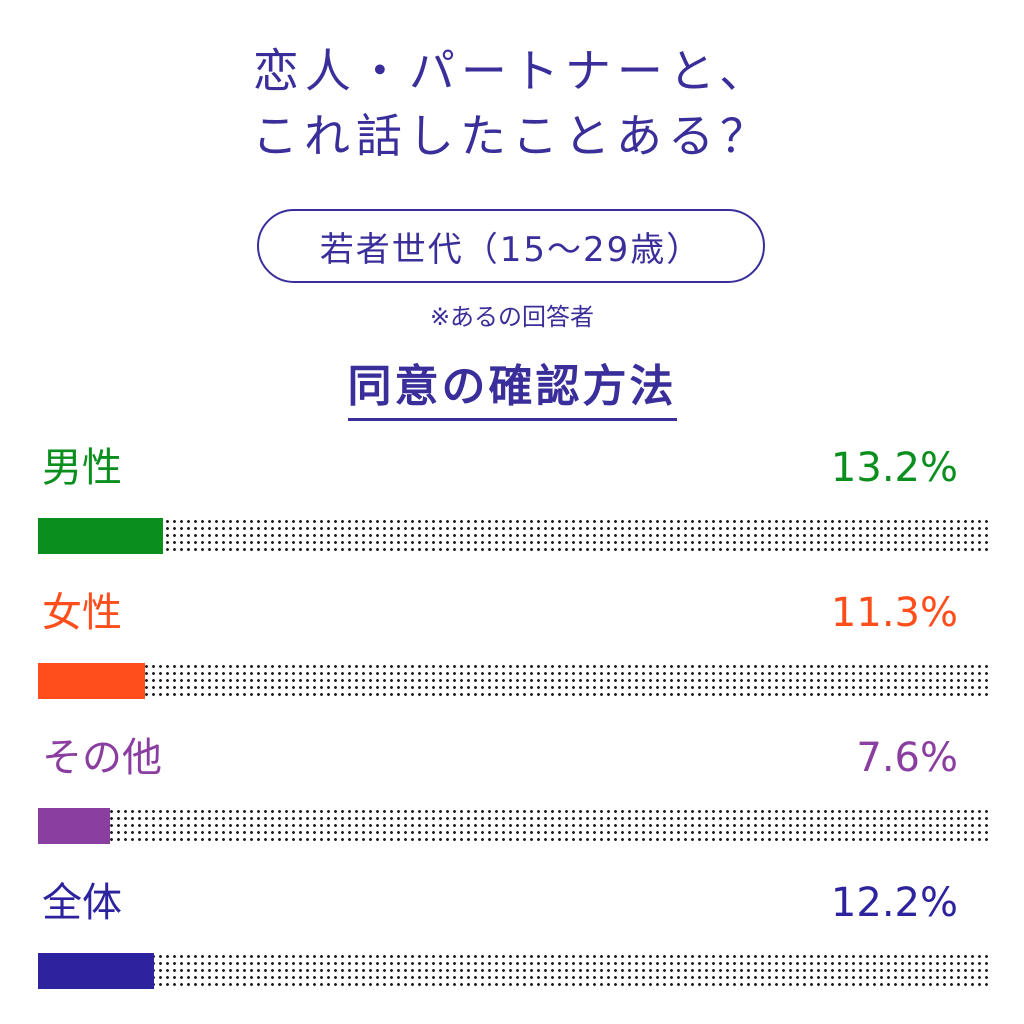 The image size is (1024, 1024). What do you see at coordinates (894, 903) in the screenshot?
I see `value-label: 12.2%` at bounding box center [894, 903].